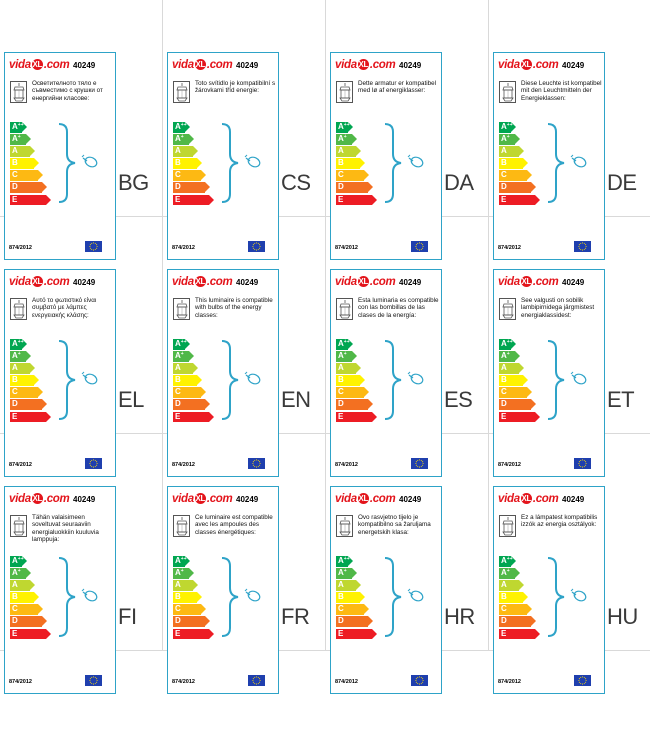  Describe the element at coordinates (621, 399) in the screenshot. I see `language-code: ET` at that location.